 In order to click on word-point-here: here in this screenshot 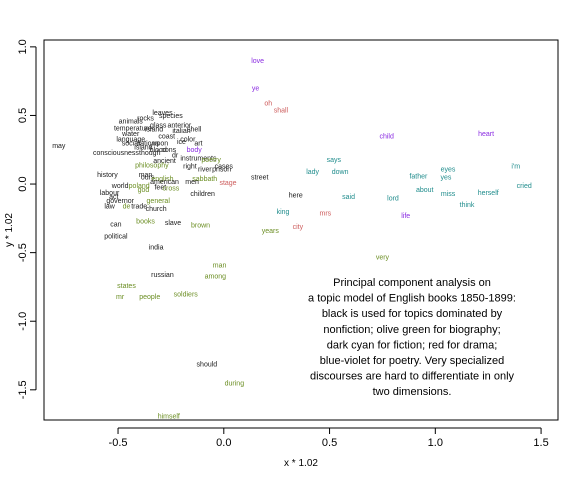, I will do `click(296, 196)`.